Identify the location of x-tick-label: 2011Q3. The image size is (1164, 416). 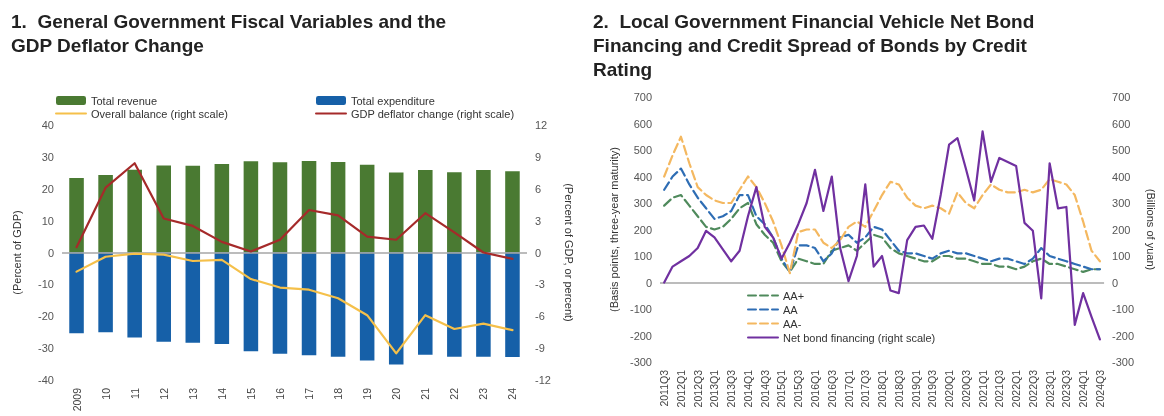
(664, 388).